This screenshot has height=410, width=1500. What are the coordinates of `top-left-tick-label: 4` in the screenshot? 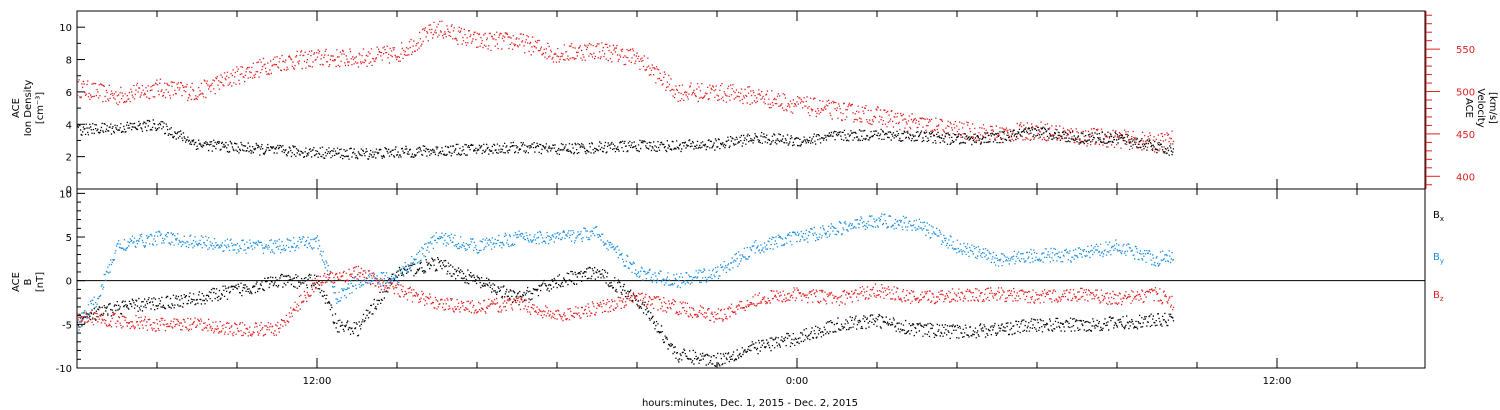 It's located at (69, 125).